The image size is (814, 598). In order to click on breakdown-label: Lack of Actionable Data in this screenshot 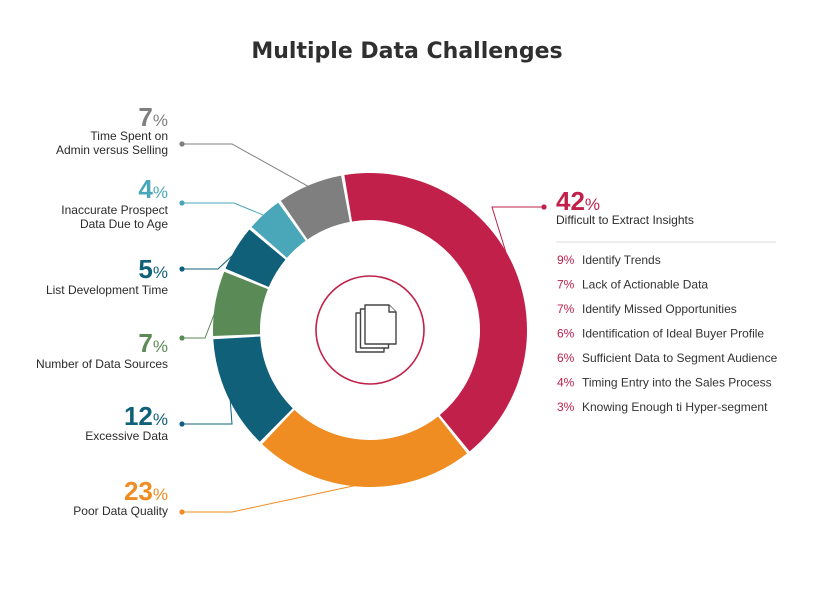, I will do `click(645, 285)`.